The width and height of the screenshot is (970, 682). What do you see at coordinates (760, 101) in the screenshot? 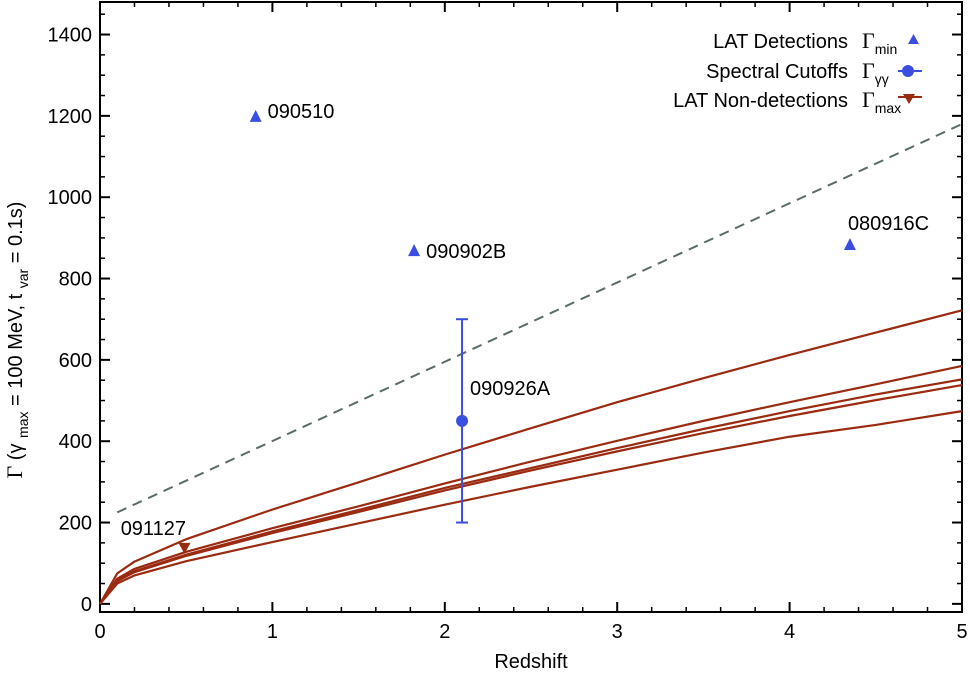
I see `legend-label: LAT Non-detections` at bounding box center [760, 101].